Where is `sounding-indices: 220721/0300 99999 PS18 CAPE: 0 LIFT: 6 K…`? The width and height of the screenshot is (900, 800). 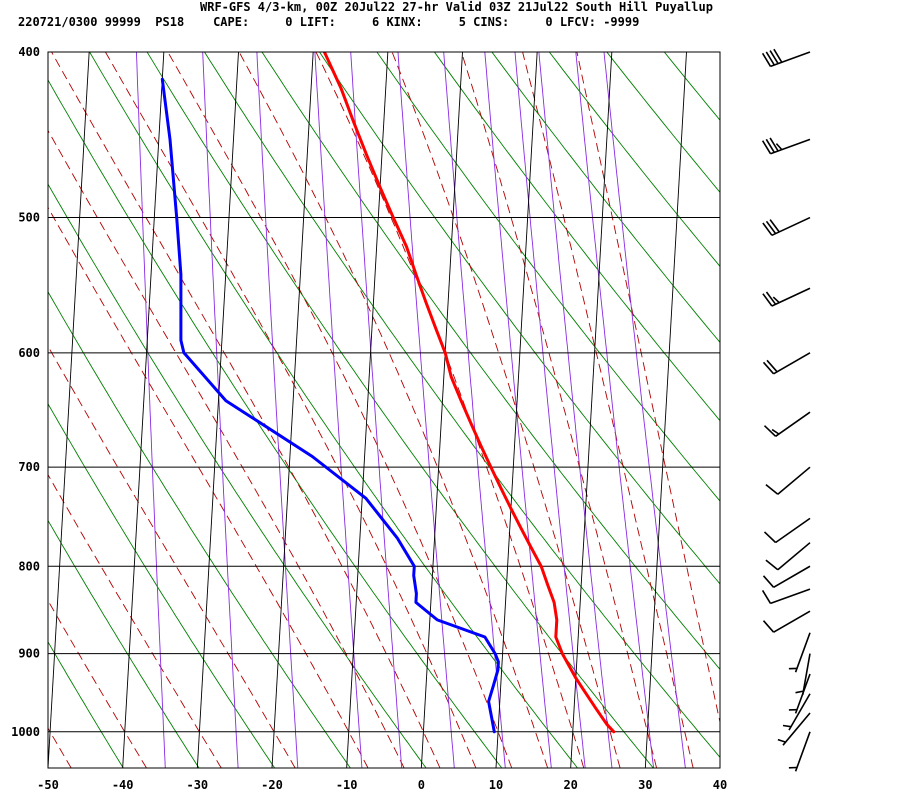 sounding-indices: 220721/0300 99999 PS18 CAPE: 0 LIFT: 6 K… is located at coordinates (329, 22).